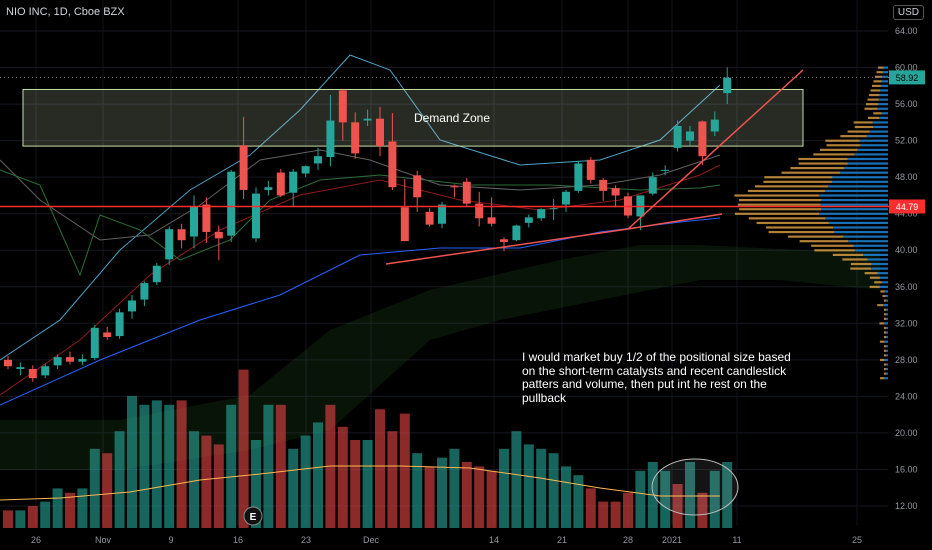  I want to click on earnings-marker: E, so click(253, 516).